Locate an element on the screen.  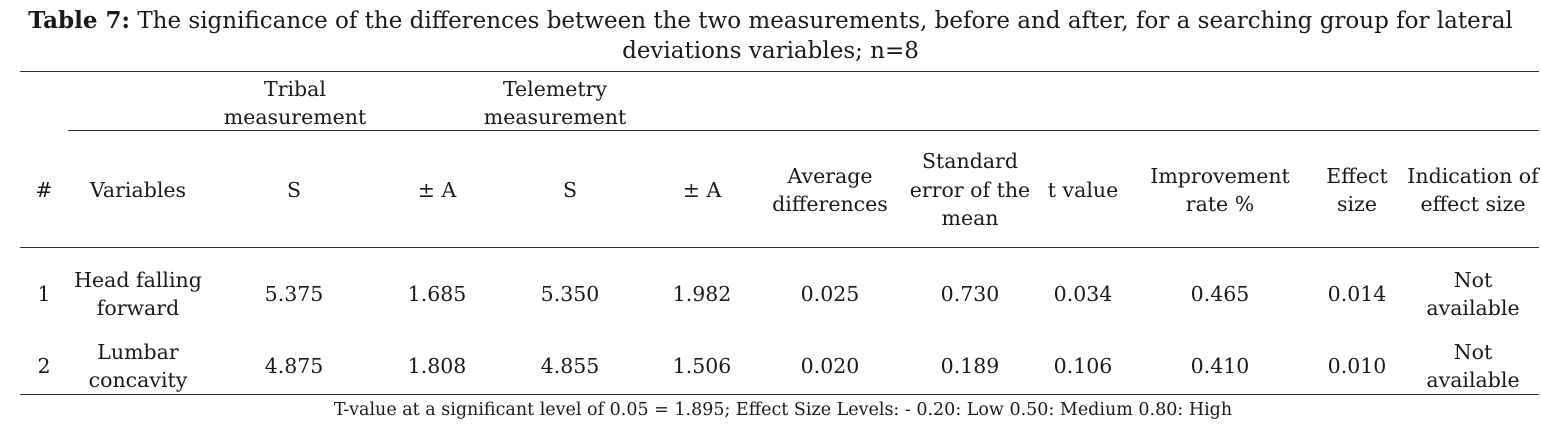
table-cell-average-differences: 0.025 is located at coordinates (830, 293).